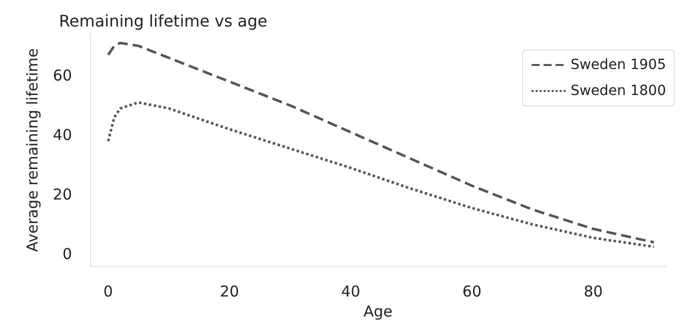  What do you see at coordinates (108, 291) in the screenshot?
I see `x-tick-label: 0` at bounding box center [108, 291].